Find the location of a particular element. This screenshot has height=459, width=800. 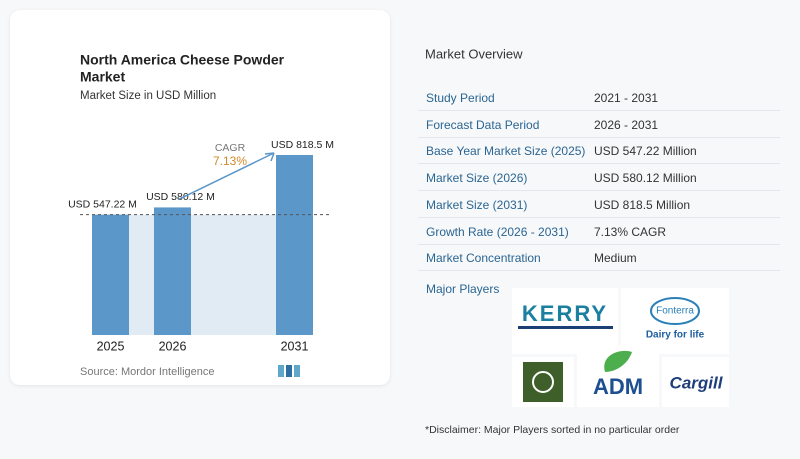

source: Source: Mordor Intelligence is located at coordinates (147, 372).